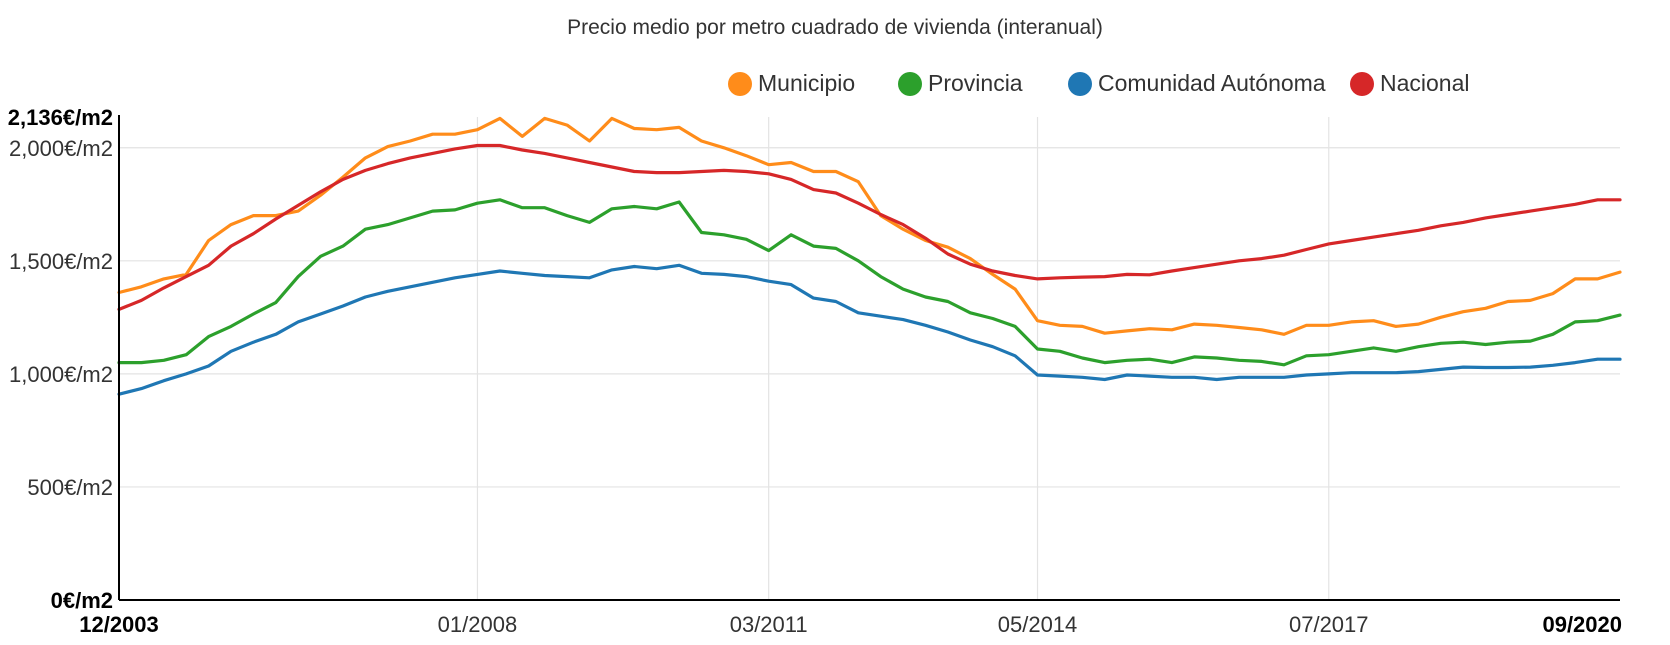  I want to click on legend-swatch-municipio, so click(740, 83).